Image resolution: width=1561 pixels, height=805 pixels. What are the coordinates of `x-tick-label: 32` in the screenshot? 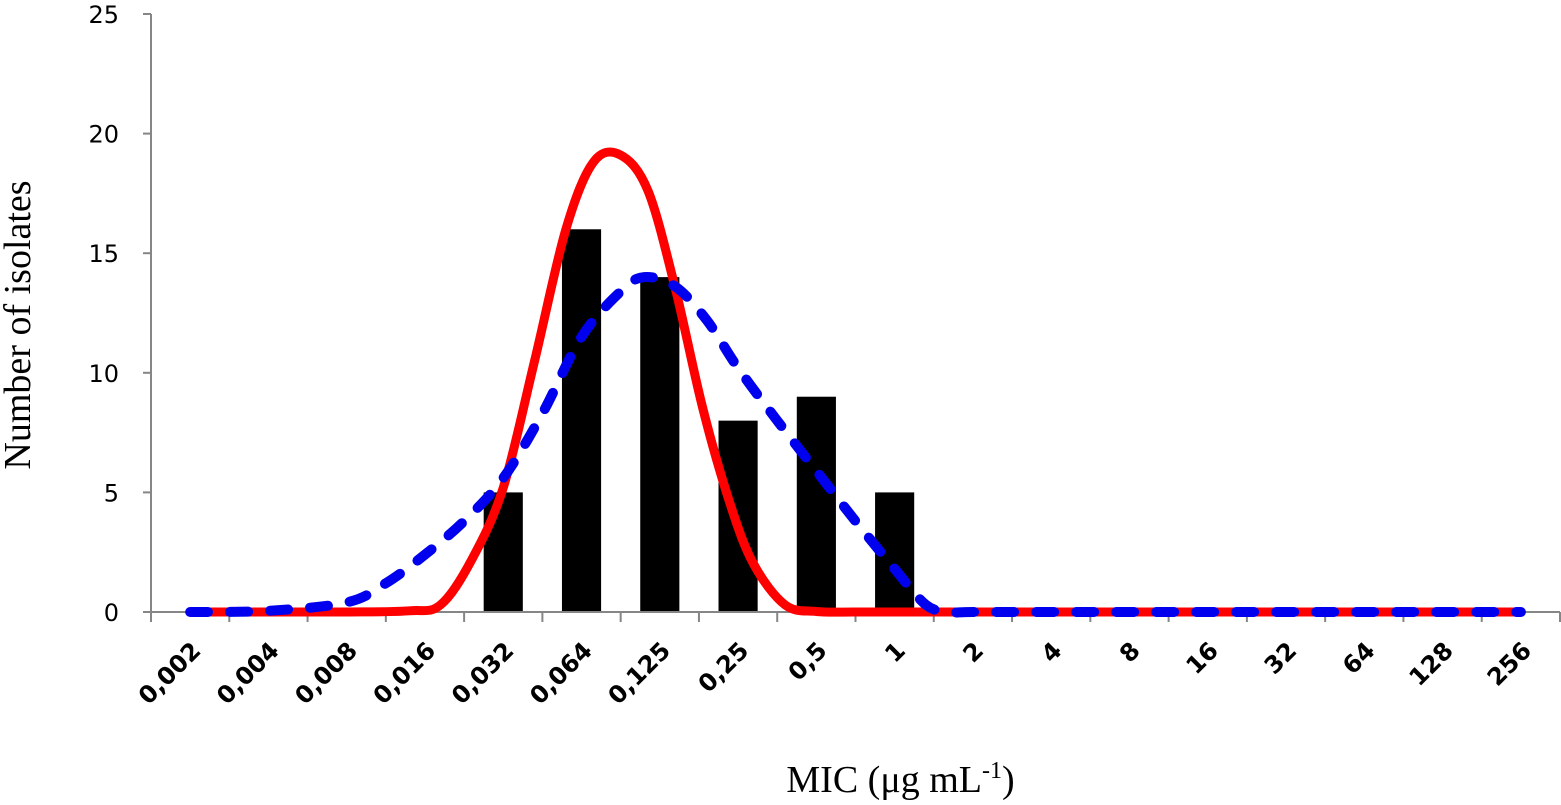 It's located at (1280, 657).